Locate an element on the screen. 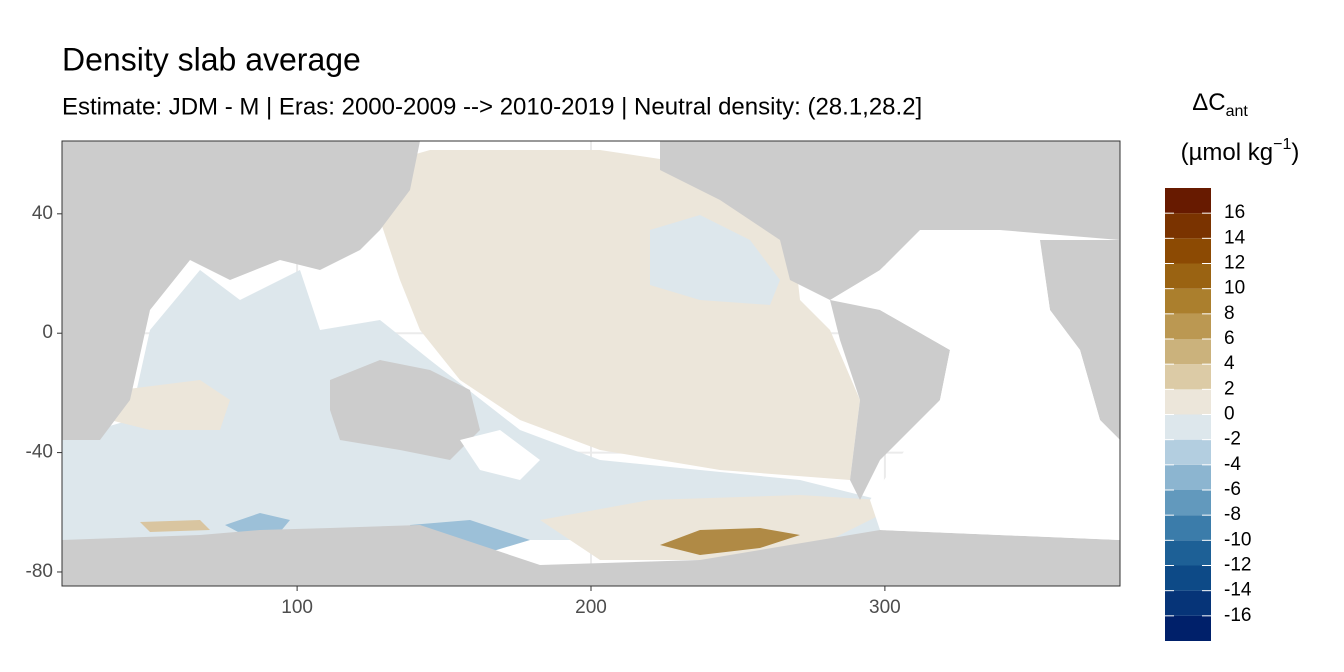  legend-label: 10 is located at coordinates (1234, 288).